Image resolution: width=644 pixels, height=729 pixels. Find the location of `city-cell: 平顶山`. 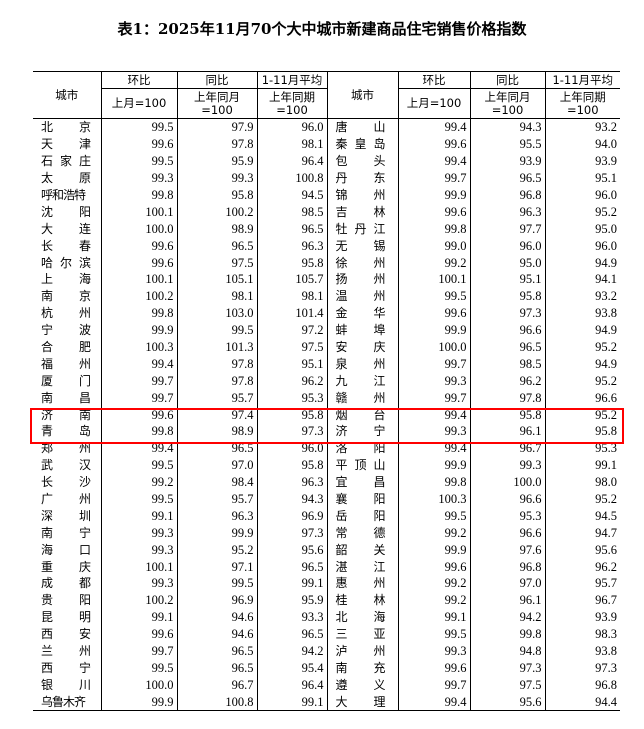

city-cell: 平顶山 is located at coordinates (362, 465).